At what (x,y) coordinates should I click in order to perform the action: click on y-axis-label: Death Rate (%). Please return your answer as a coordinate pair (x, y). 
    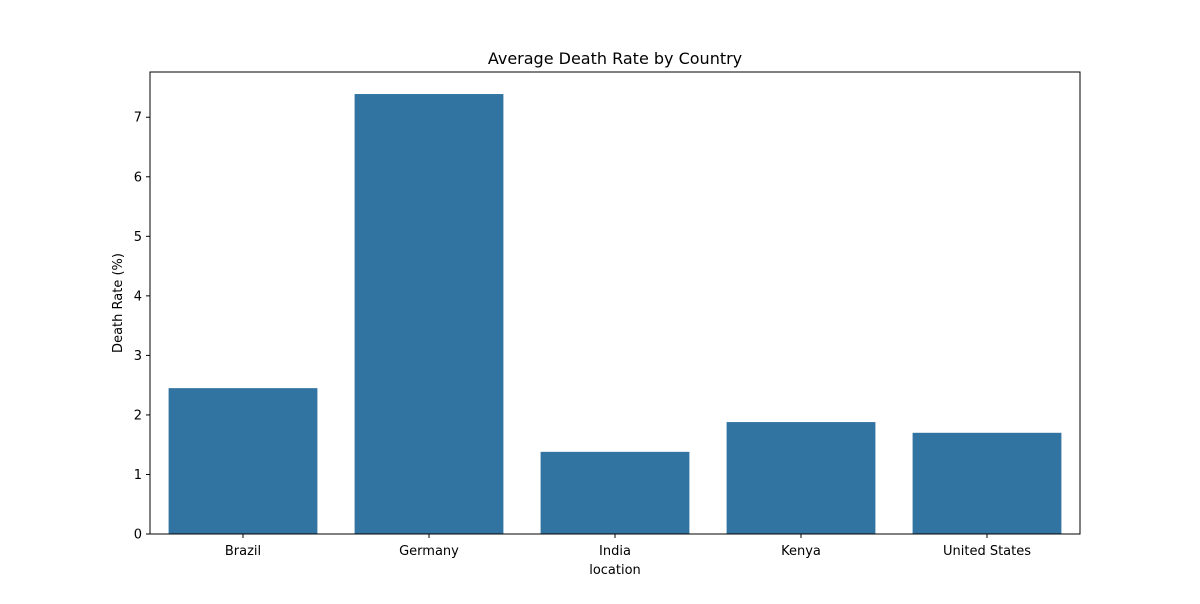
    Looking at the image, I should click on (118, 303).